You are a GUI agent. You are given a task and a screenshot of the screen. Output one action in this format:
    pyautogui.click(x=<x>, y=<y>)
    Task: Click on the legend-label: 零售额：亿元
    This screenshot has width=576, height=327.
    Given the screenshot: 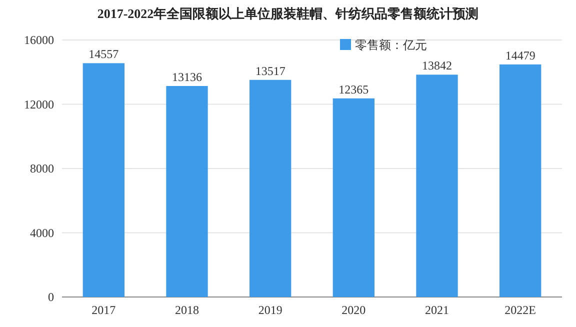 What is the action you would take?
    pyautogui.click(x=391, y=45)
    